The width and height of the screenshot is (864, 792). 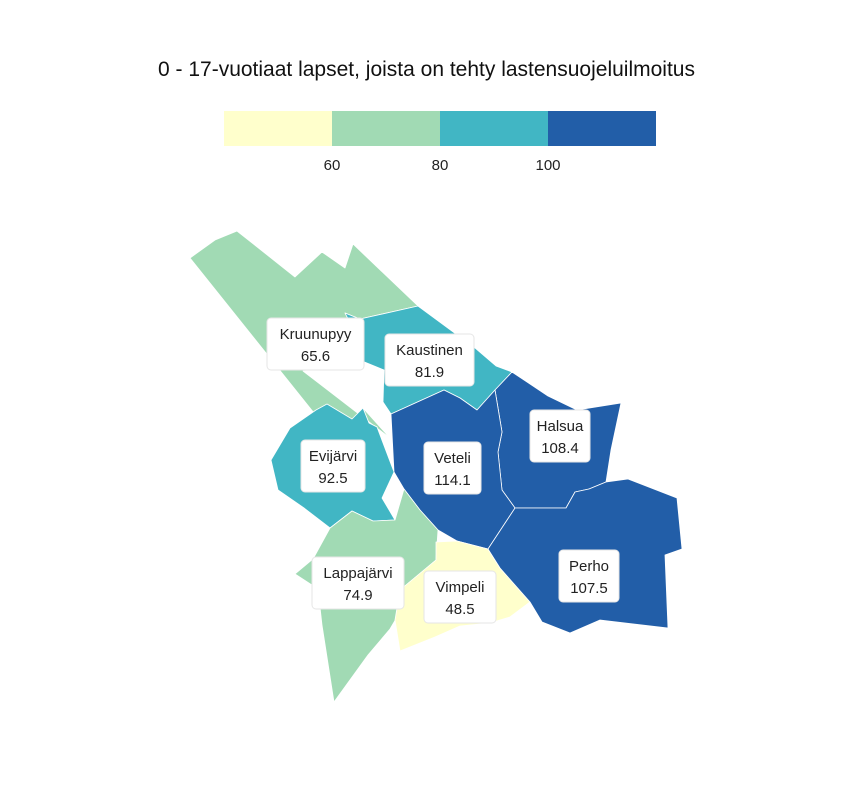 I want to click on region-label-kaustinen: Kaustinen 81.9, so click(x=429, y=360).